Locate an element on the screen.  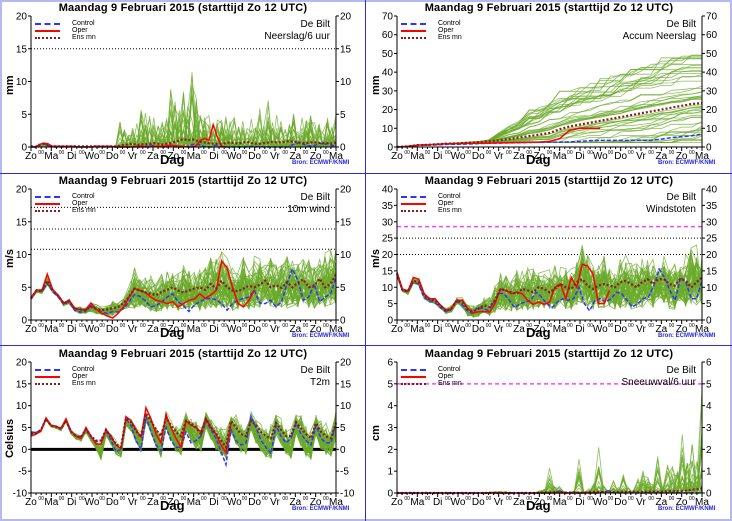
y-axis-label: Celsius is located at coordinates (10, 438).